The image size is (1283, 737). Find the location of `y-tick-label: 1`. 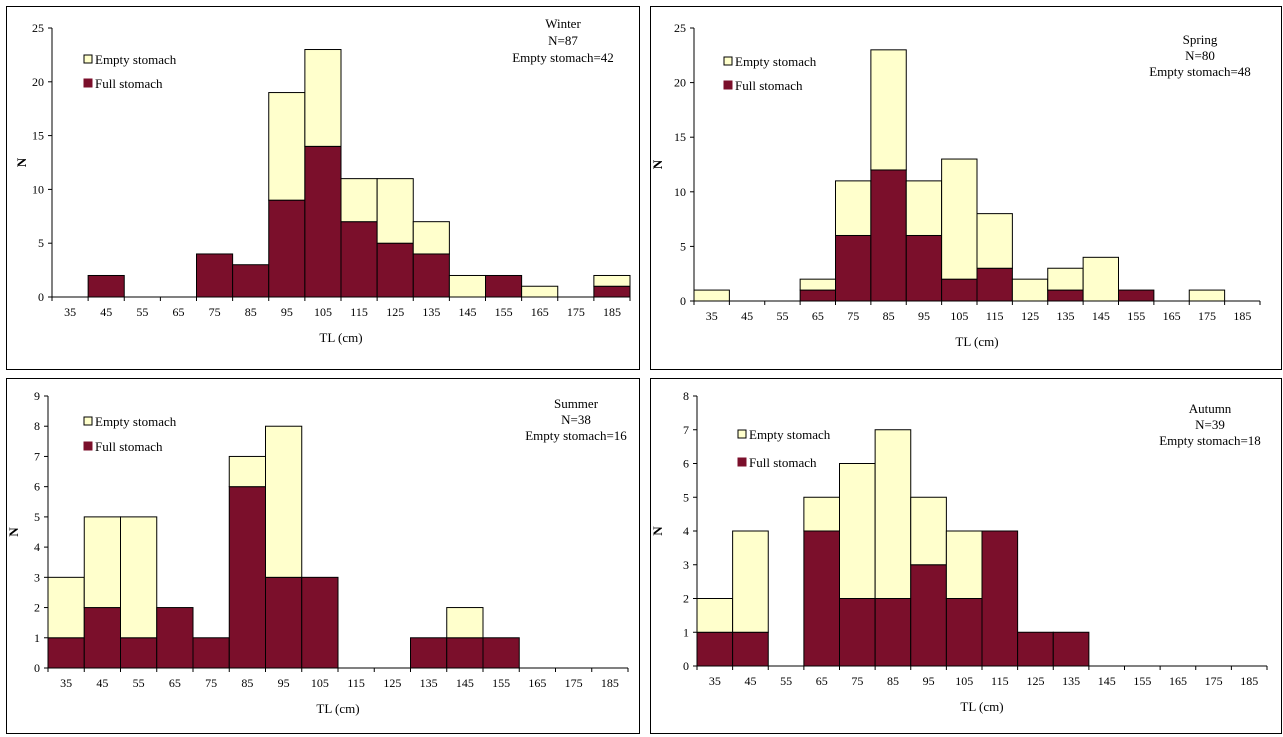

y-tick-label: 1 is located at coordinates (686, 632).